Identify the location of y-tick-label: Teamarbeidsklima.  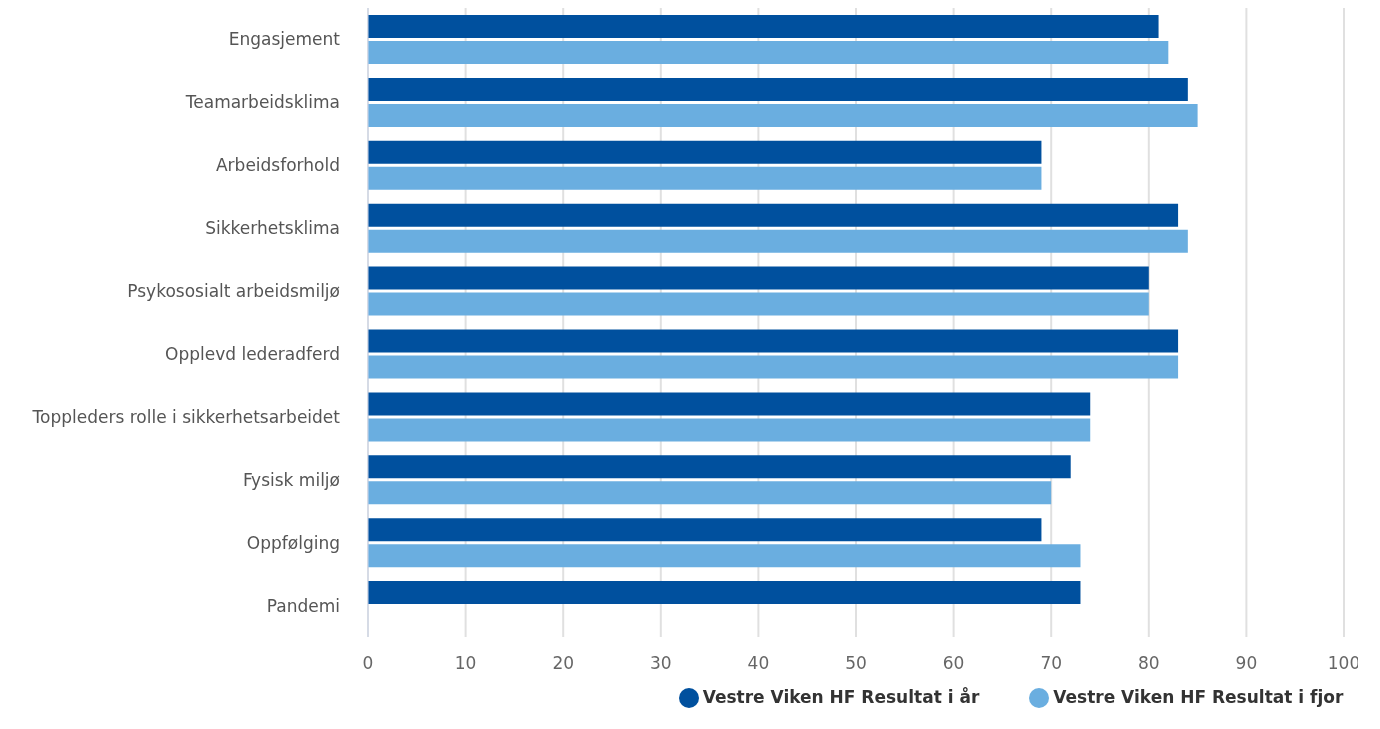
(262, 102).